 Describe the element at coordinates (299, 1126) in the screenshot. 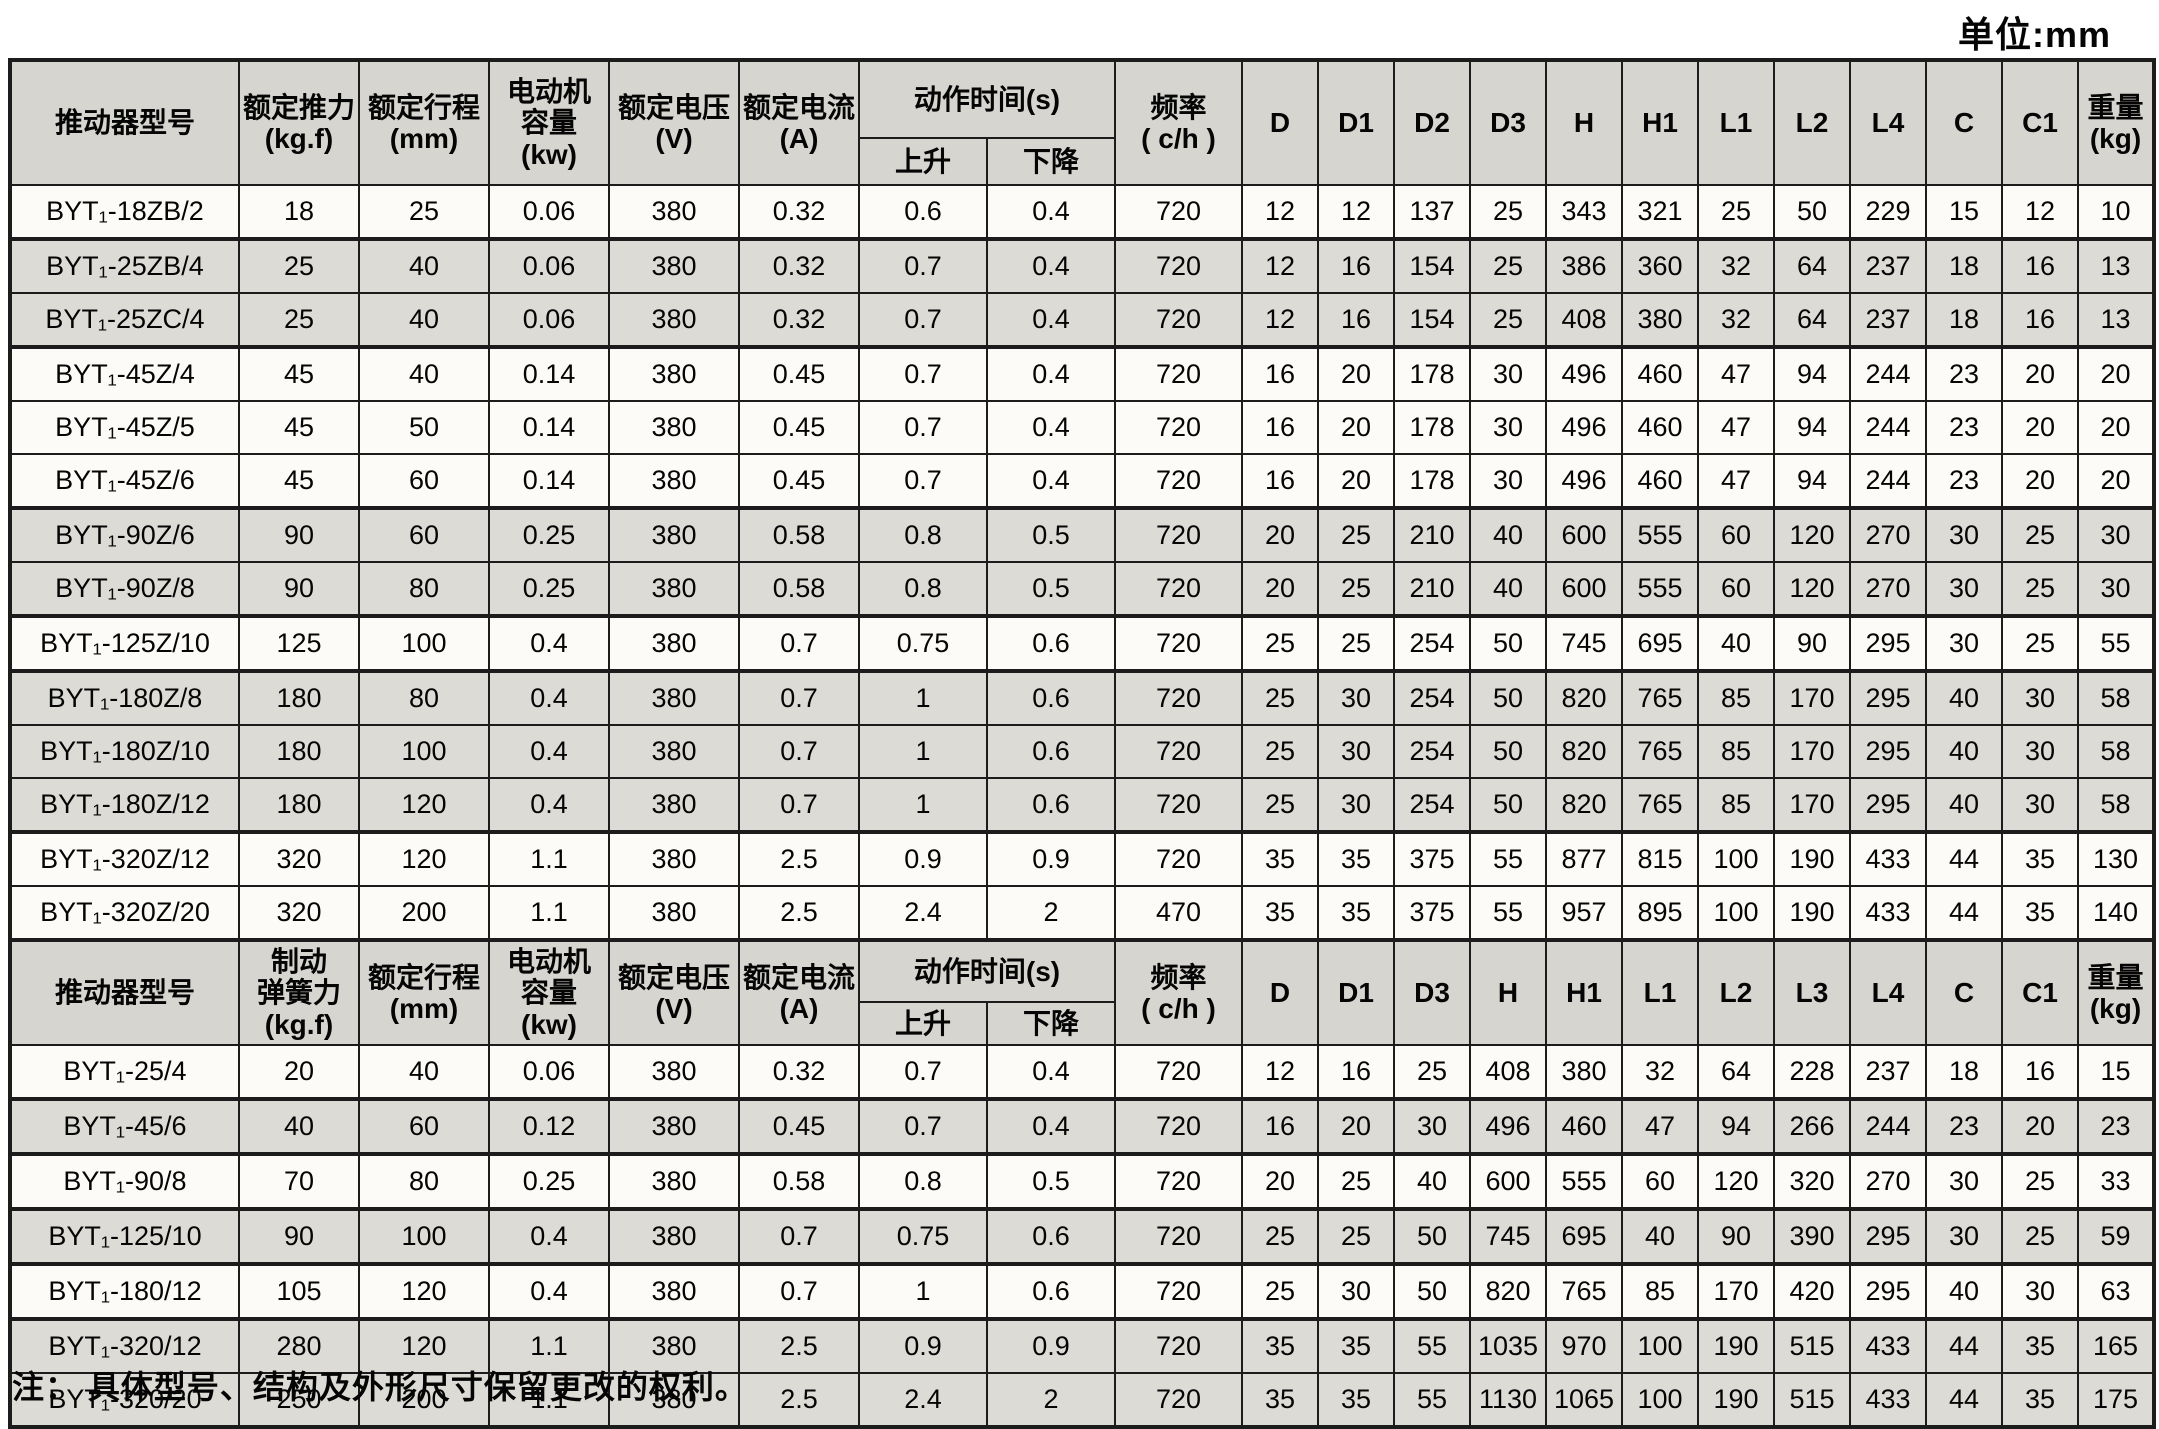

I see `cell-spring-force: 40` at that location.